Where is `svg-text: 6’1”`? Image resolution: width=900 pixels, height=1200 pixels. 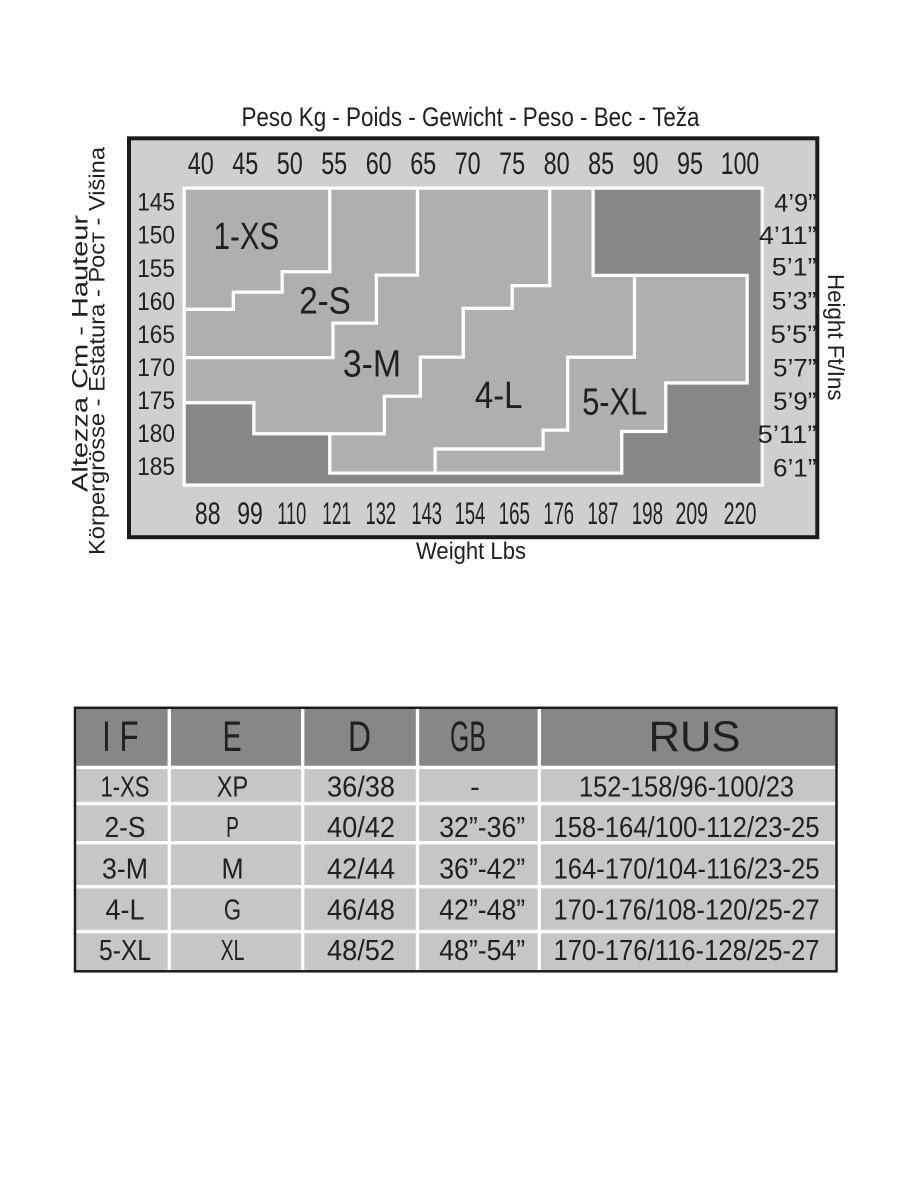
svg-text: 6’1” is located at coordinates (795, 468).